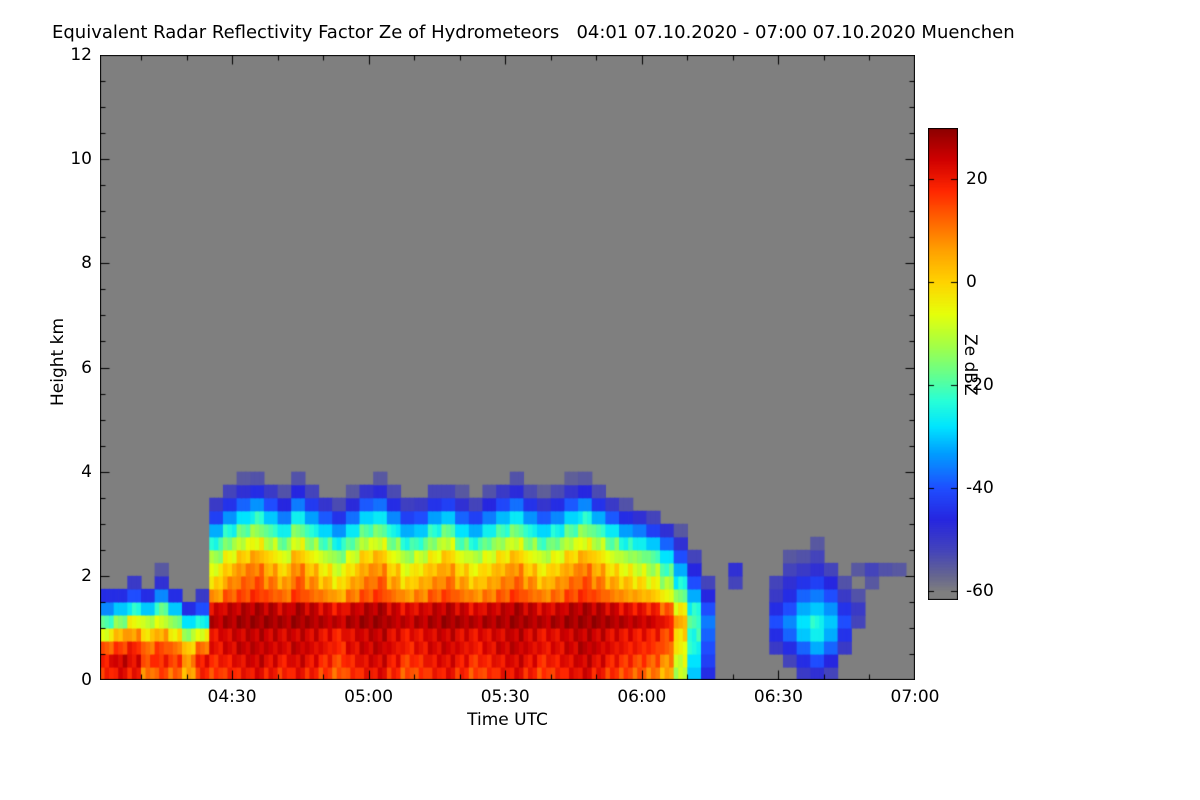 The width and height of the screenshot is (1200, 800). I want to click on colorbar-tick-label: 20, so click(977, 179).